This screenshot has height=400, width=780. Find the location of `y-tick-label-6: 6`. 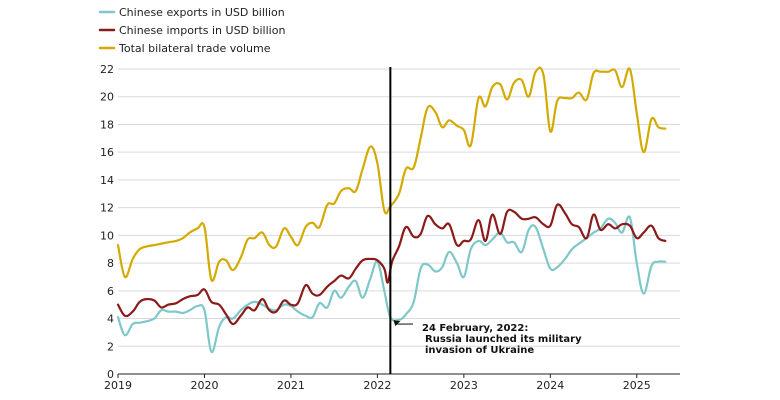

y-tick-label-6: 6 is located at coordinates (110, 291).